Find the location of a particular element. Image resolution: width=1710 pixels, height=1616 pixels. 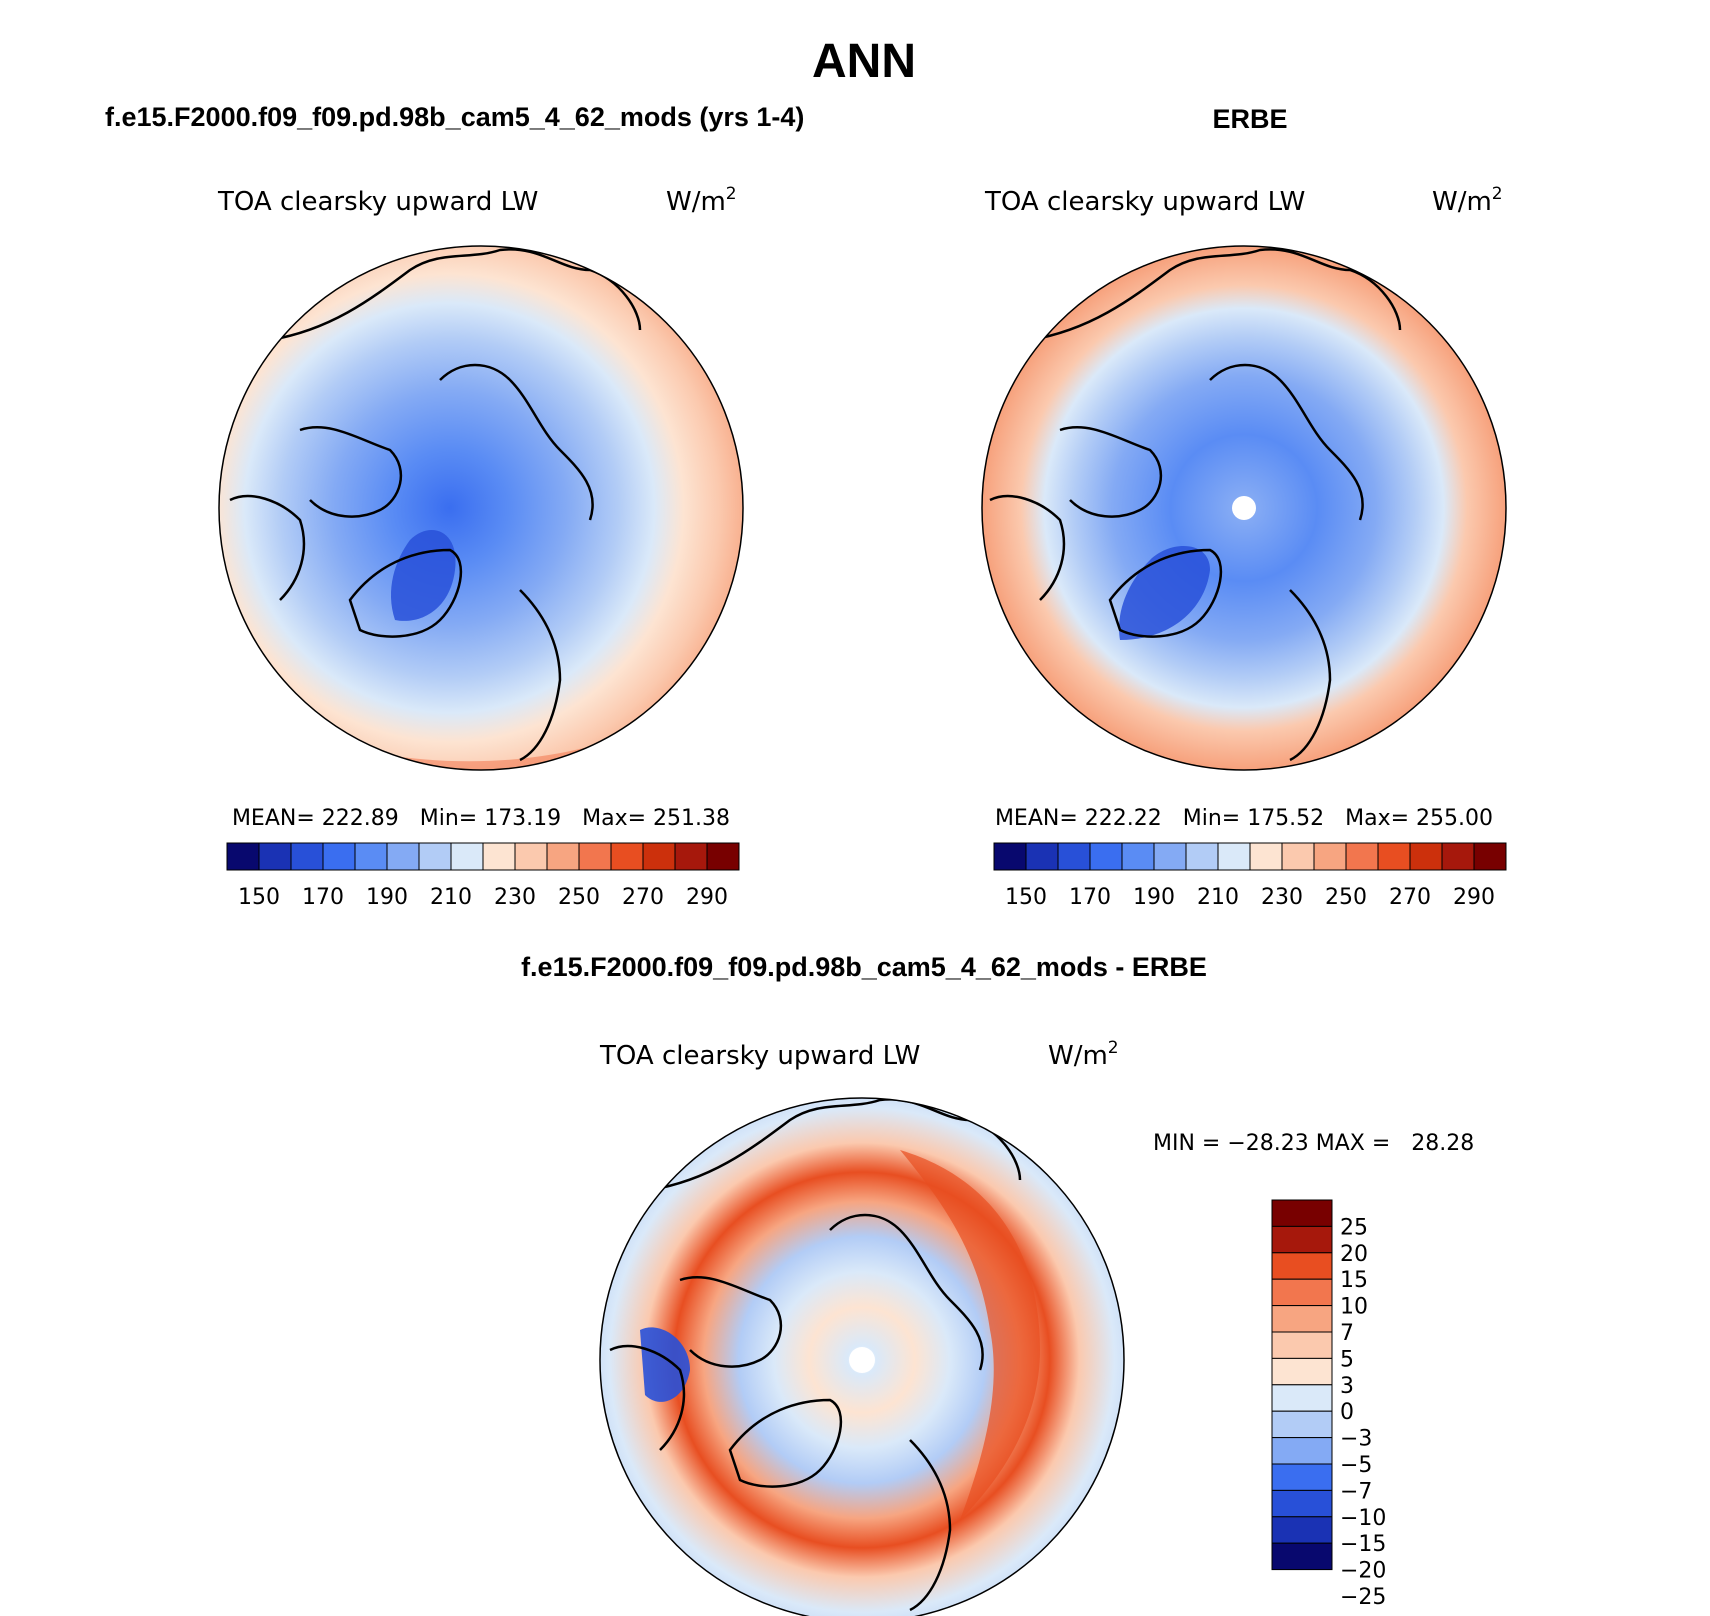

panel-erbe-header: ERBE is located at coordinates (1249, 119).